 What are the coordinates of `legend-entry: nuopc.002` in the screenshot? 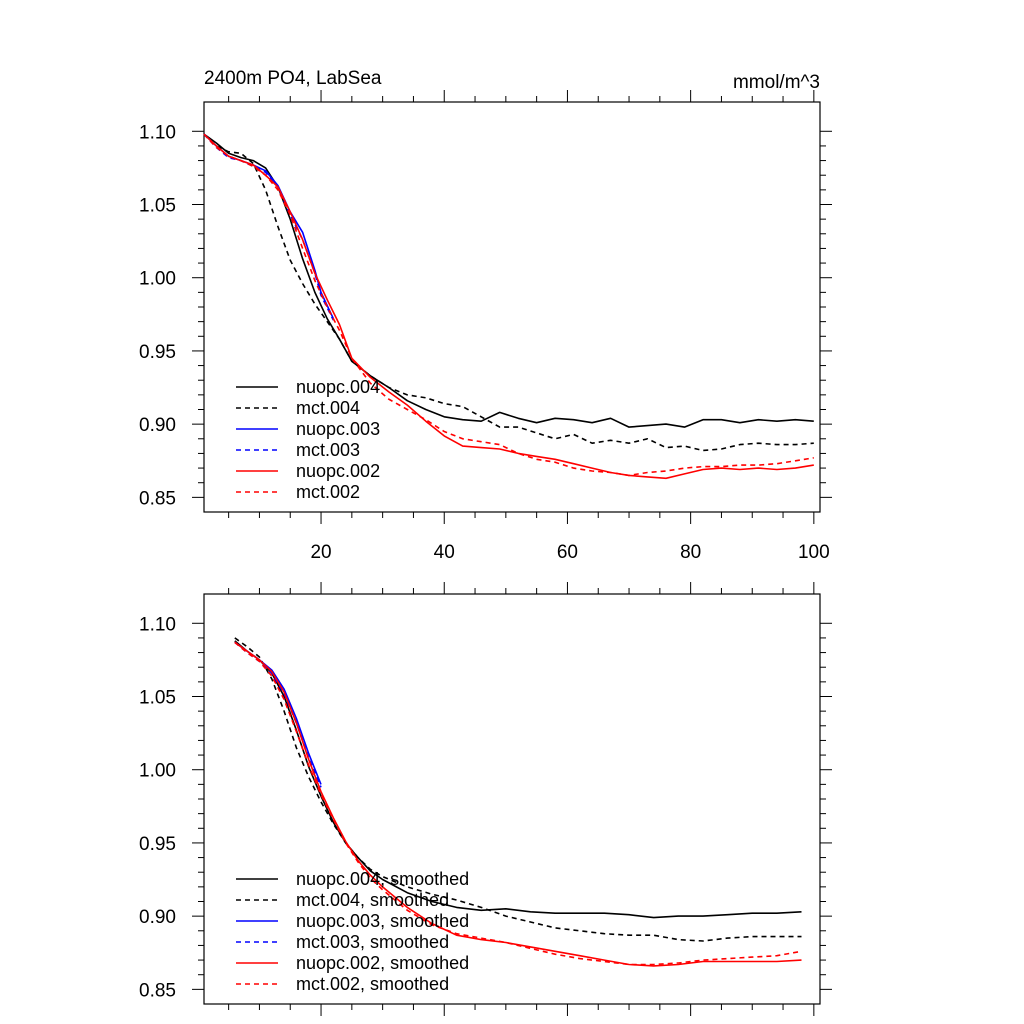 It's located at (308, 471).